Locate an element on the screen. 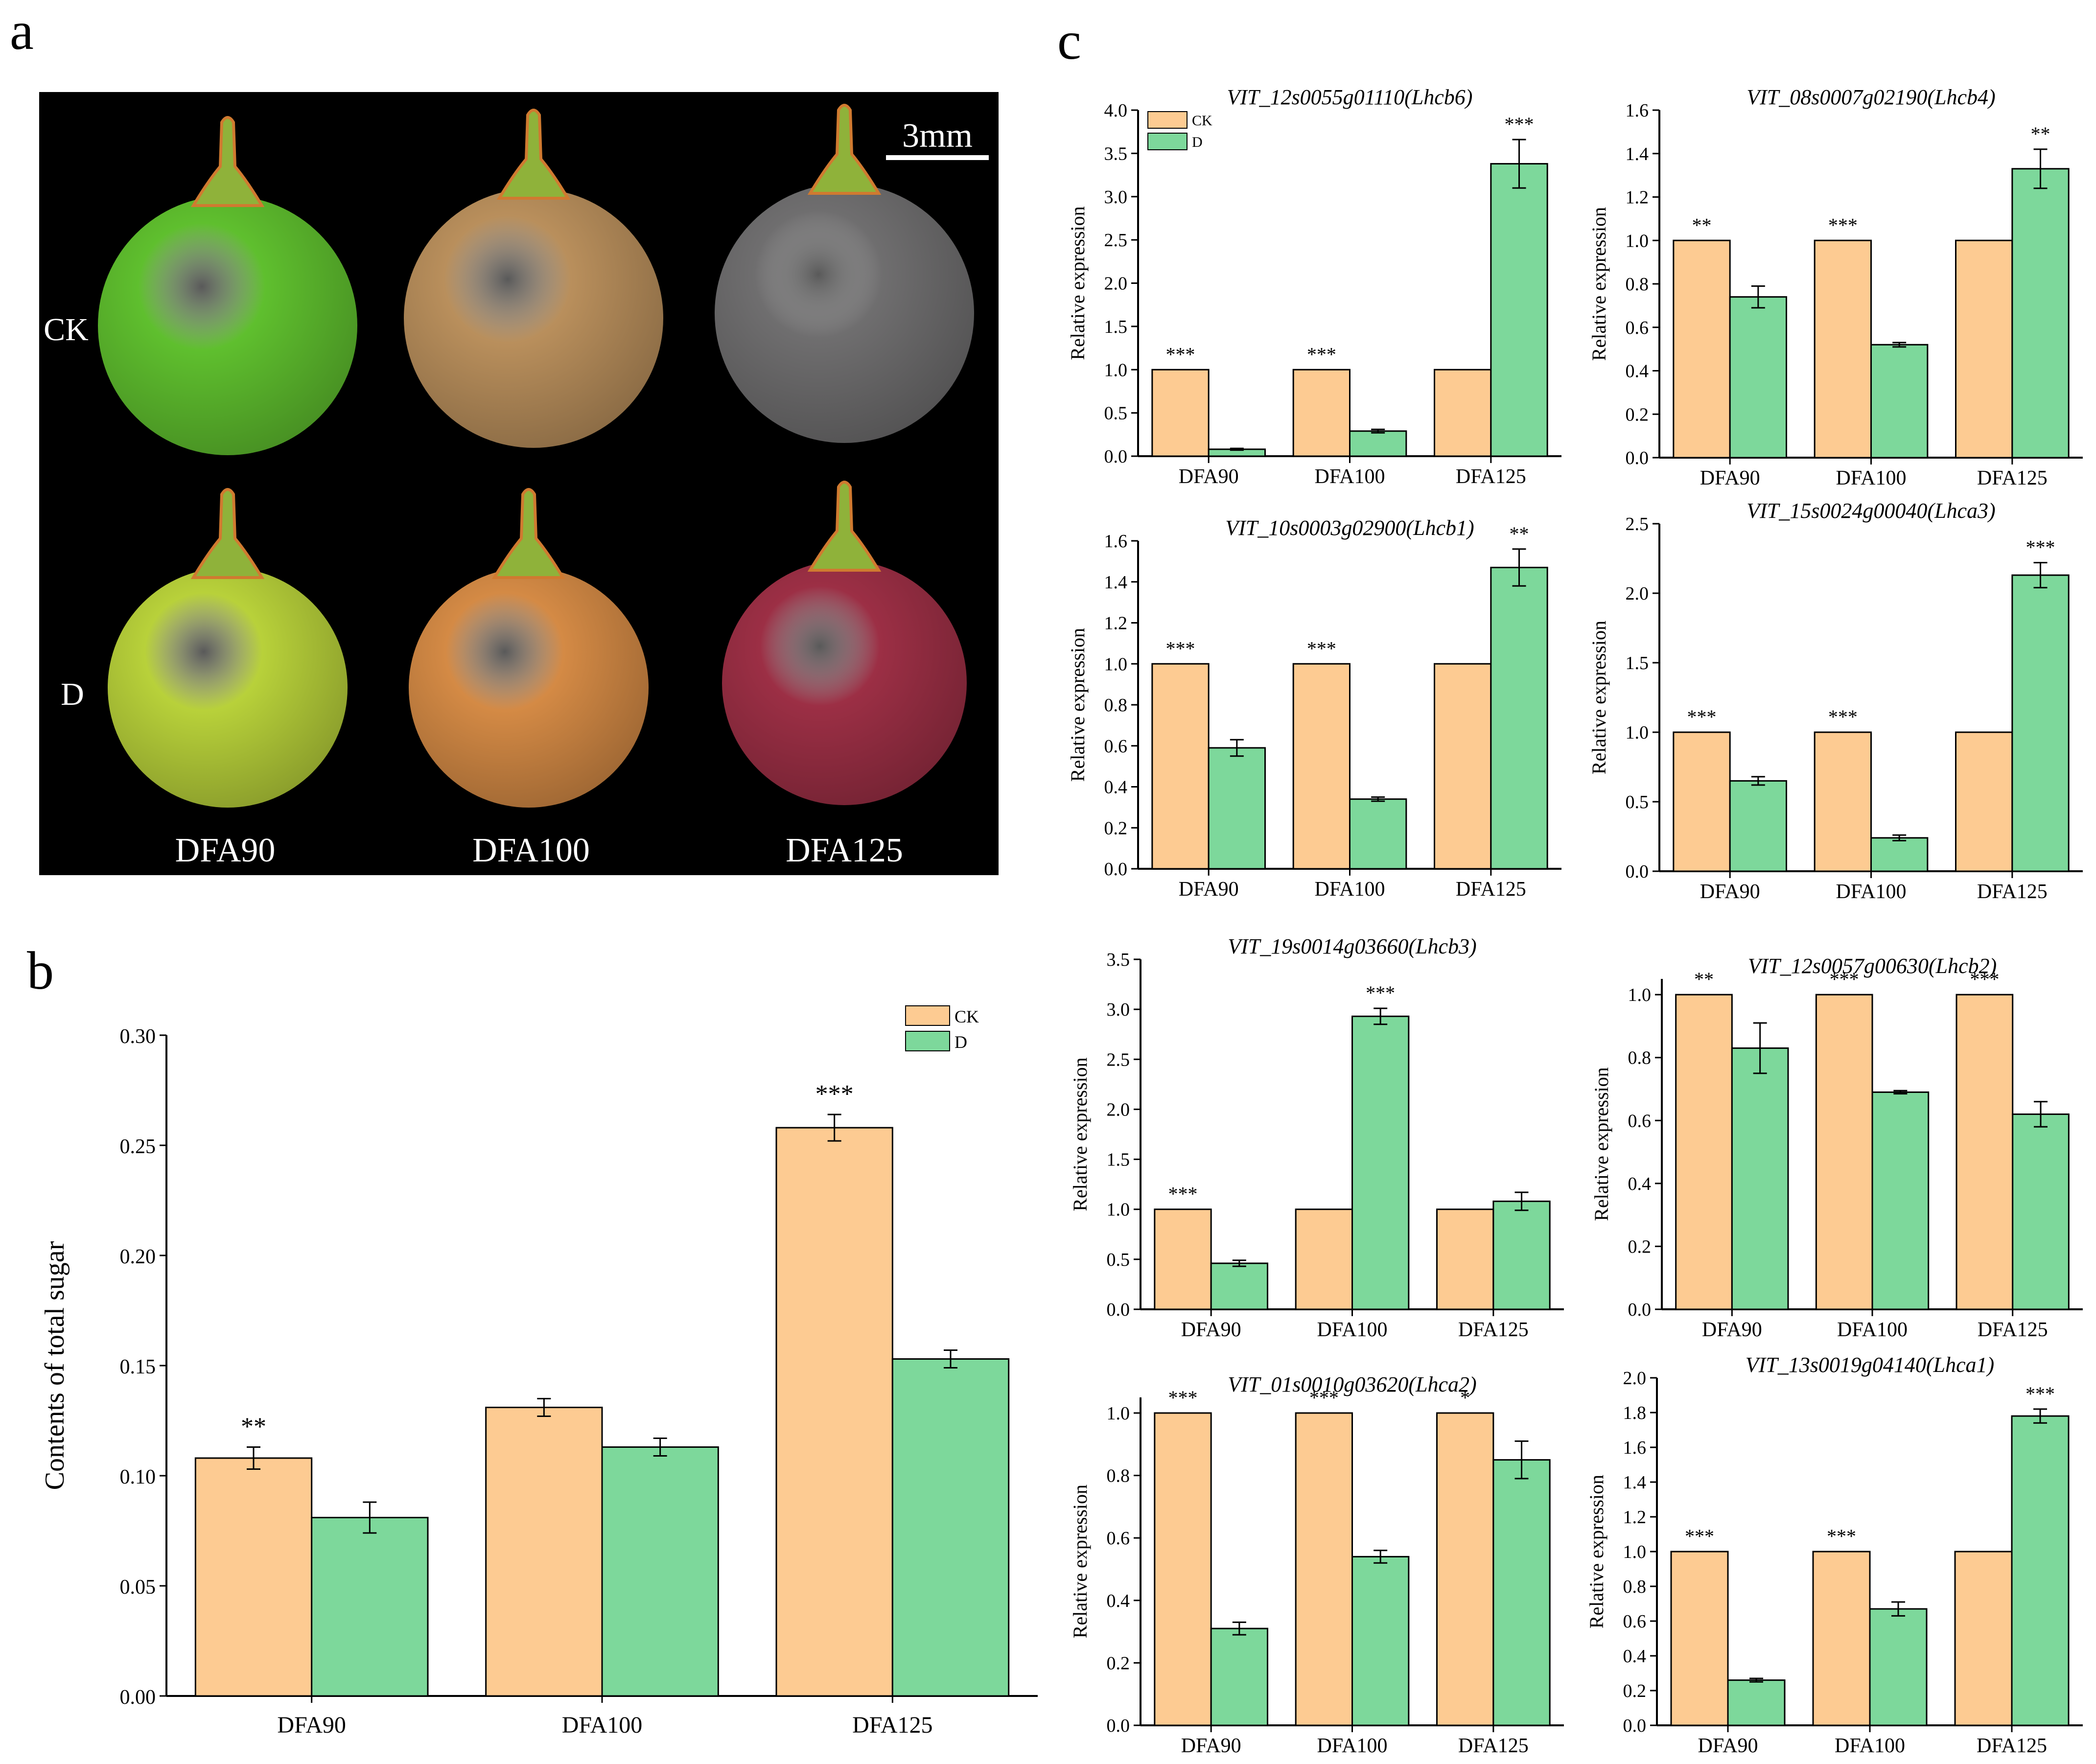 This screenshot has height=1764, width=2096. legend-swatch-ck is located at coordinates (1167, 120).